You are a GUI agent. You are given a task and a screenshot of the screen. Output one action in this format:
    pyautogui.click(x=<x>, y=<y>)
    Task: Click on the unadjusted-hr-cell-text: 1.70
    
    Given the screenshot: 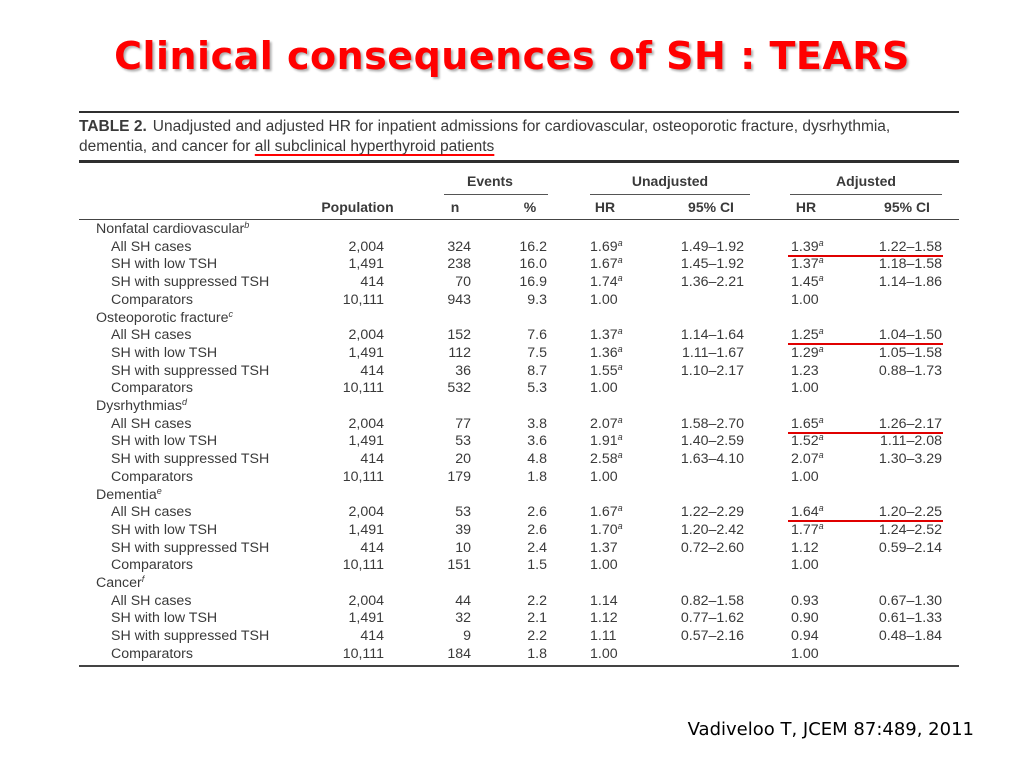 What is the action you would take?
    pyautogui.click(x=604, y=529)
    